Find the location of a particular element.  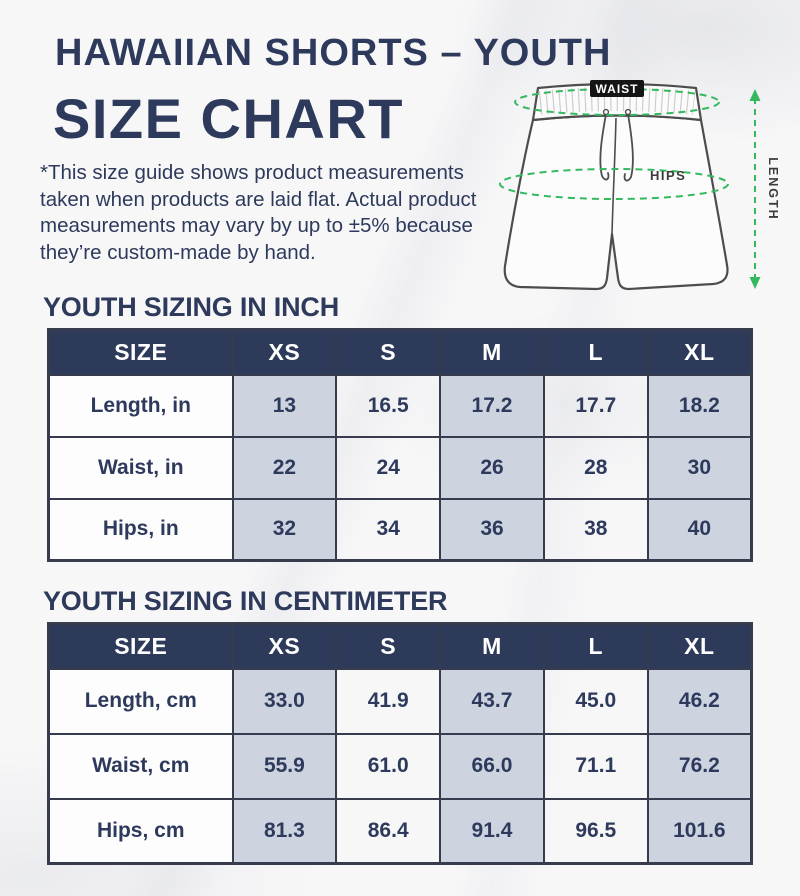

measurement-cell: 28 is located at coordinates (595, 467).